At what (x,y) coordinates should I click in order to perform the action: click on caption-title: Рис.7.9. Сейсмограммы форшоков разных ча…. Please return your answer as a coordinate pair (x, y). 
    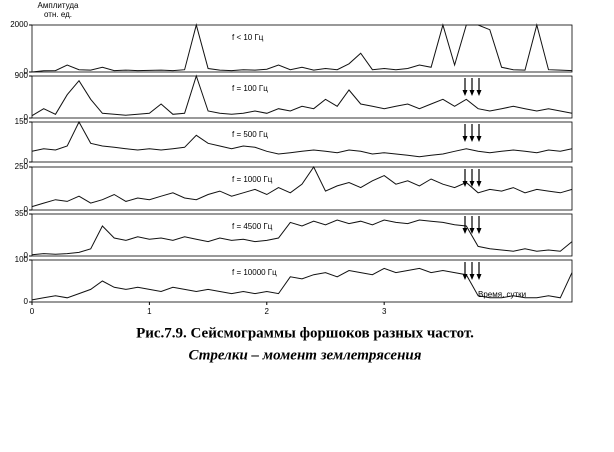
    Looking at the image, I should click on (305, 333).